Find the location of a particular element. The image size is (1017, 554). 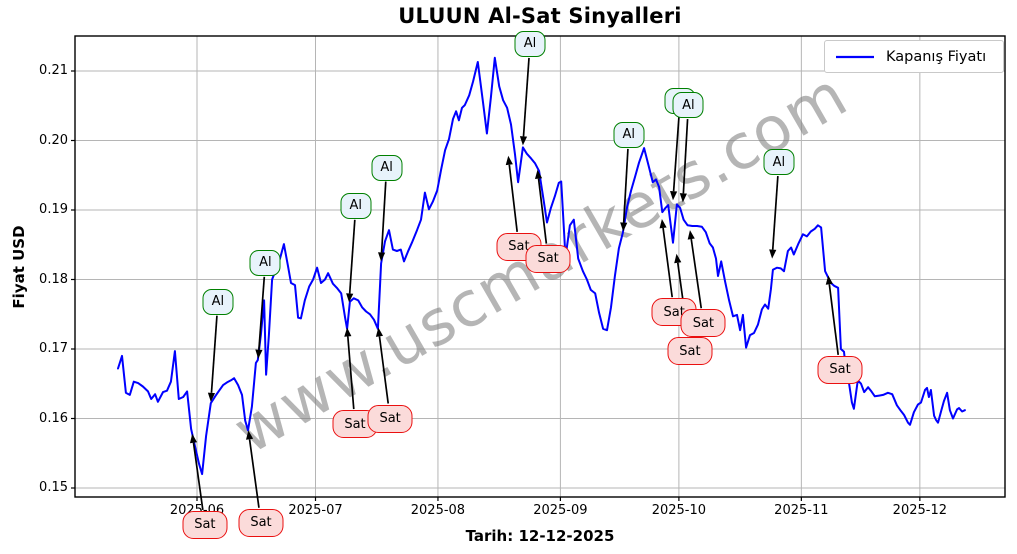

legend: Kapanış Fiyatı is located at coordinates (914, 56).